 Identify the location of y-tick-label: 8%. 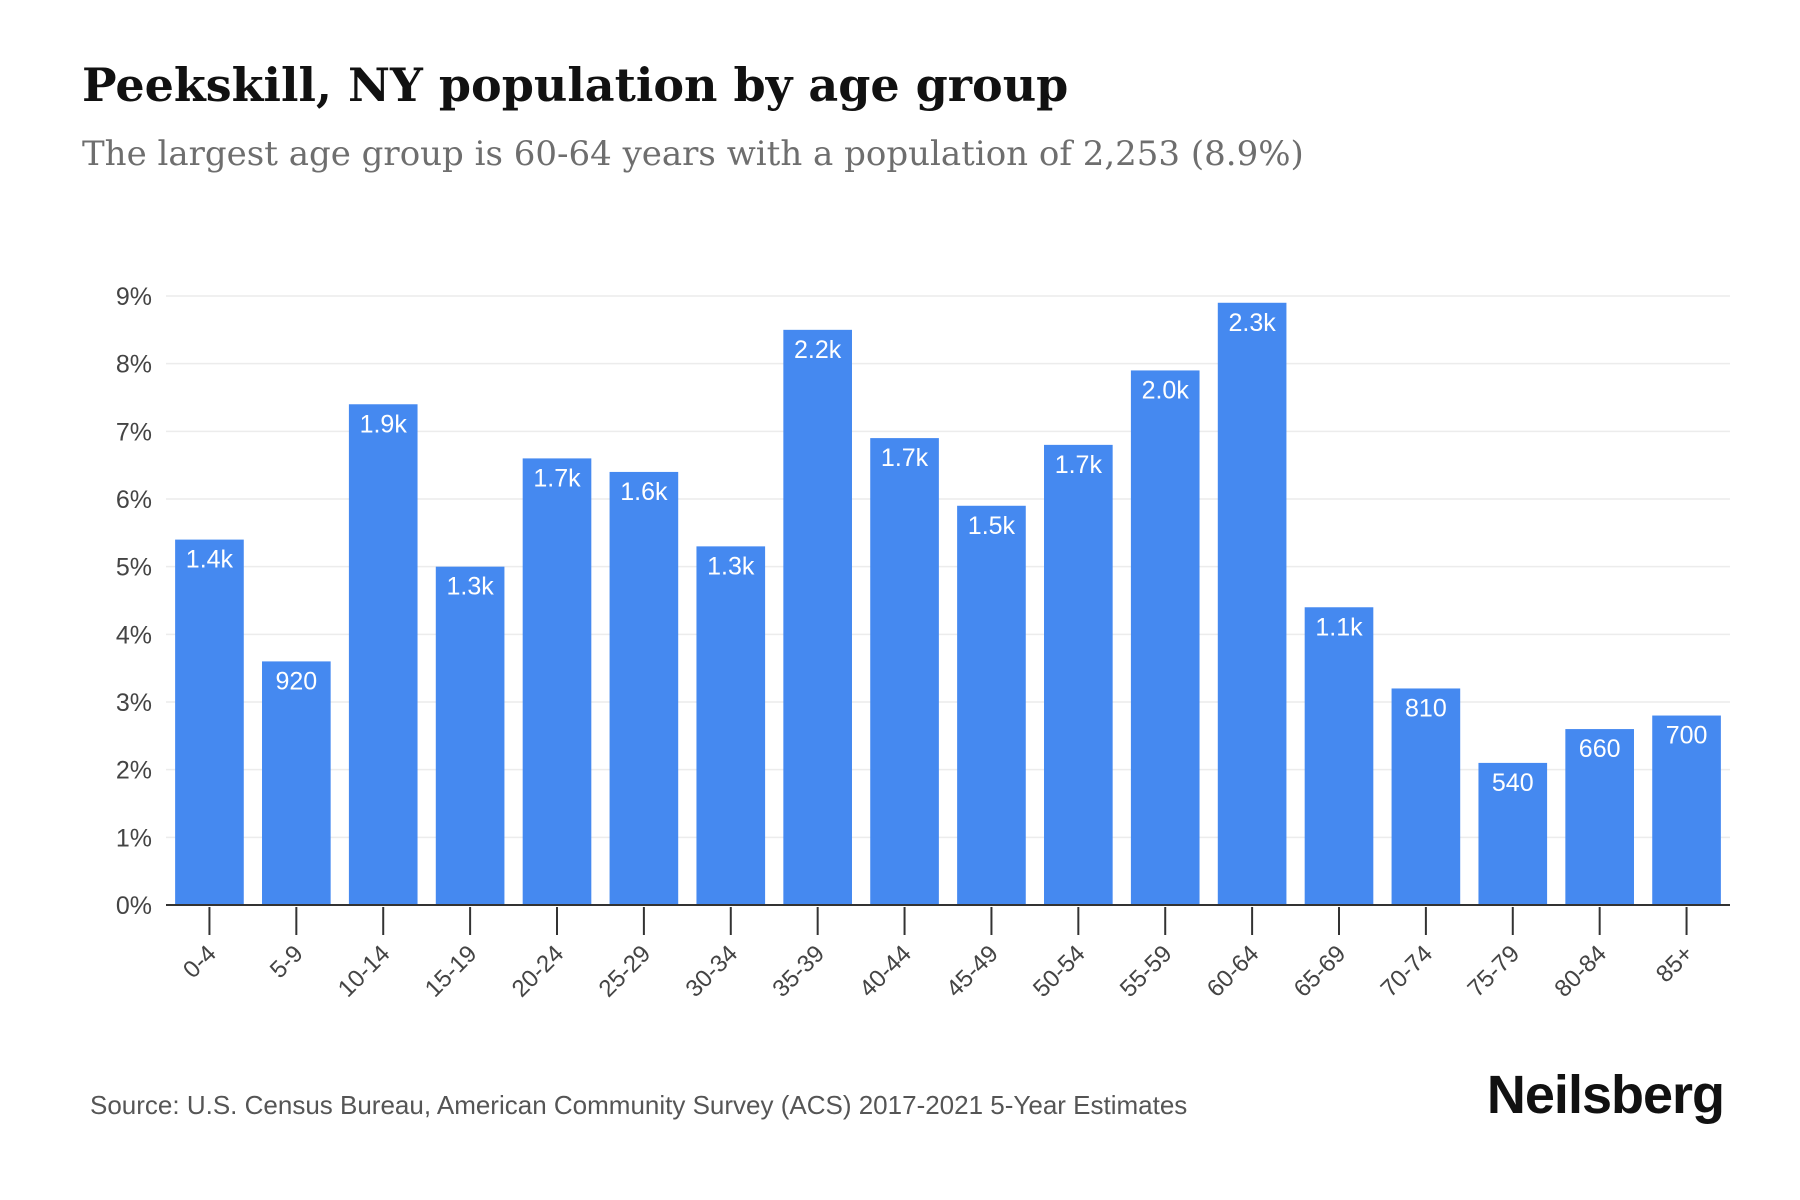
(134, 365).